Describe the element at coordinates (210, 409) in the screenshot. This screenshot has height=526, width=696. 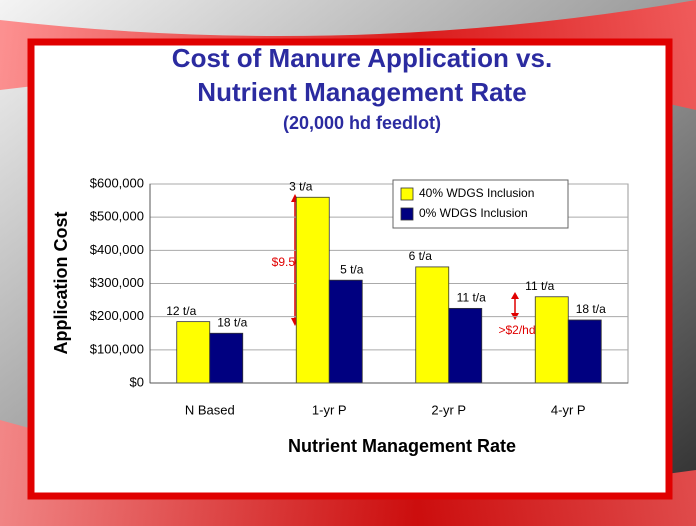
I see `x-tick-label: N Based` at that location.